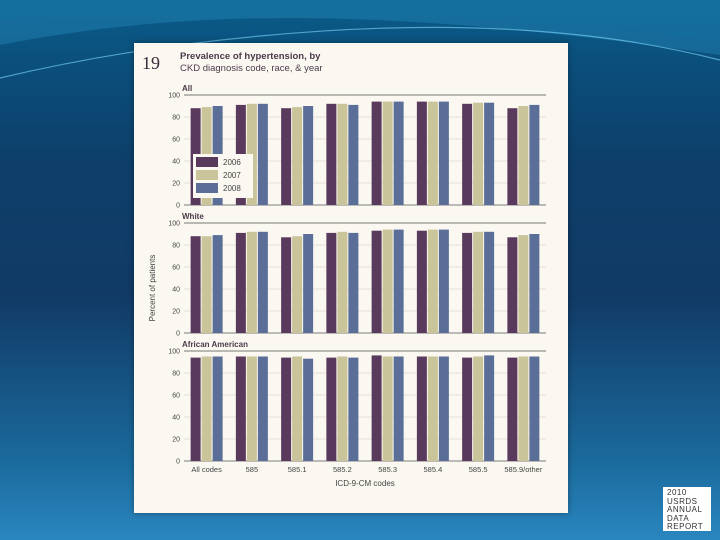  I want to click on panel-label-1: White, so click(193, 216).